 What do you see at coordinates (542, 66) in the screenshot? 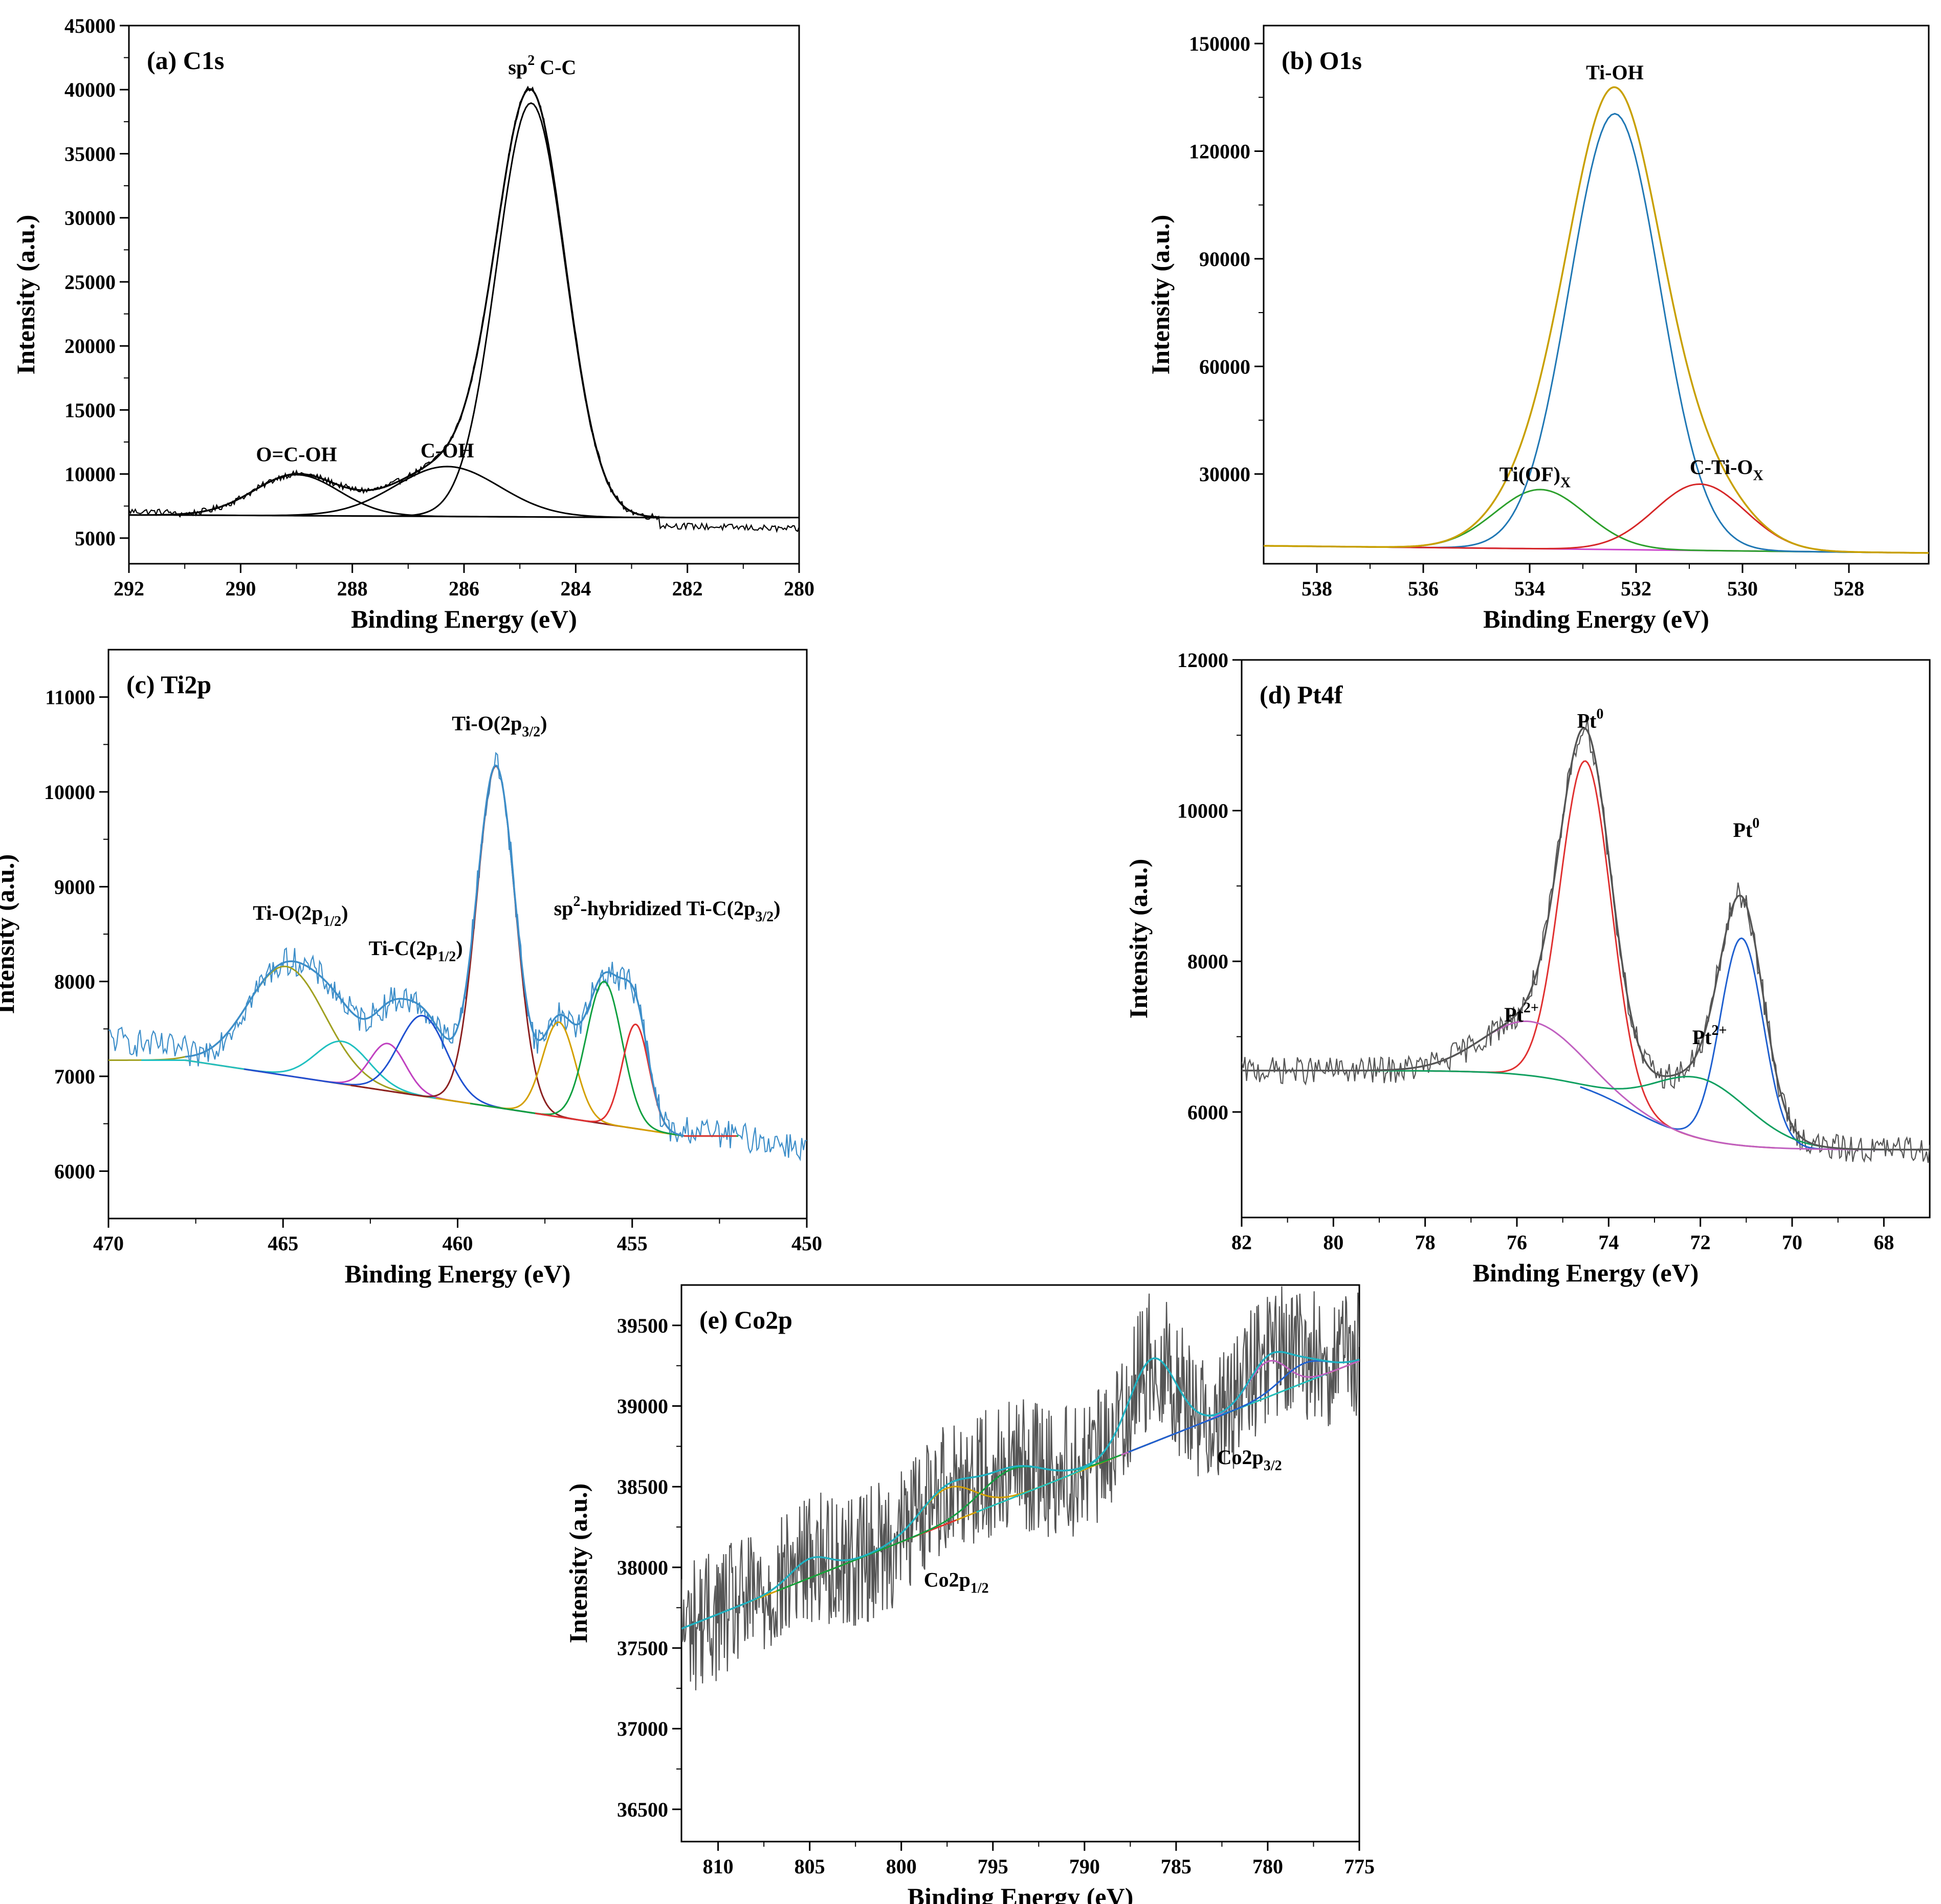
I see `peak-label: sp2 C-C` at bounding box center [542, 66].